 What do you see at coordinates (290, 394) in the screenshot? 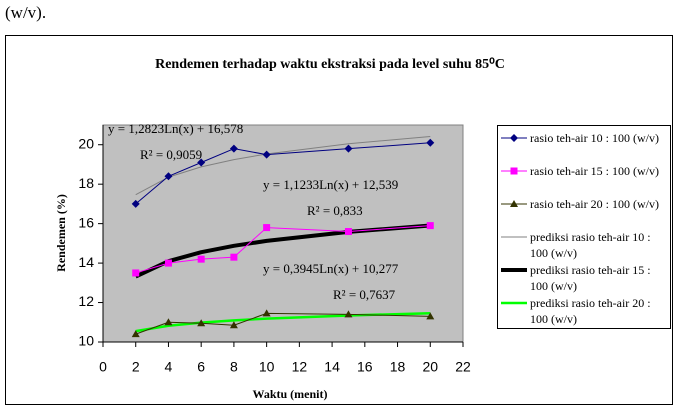
I see `x-axis-title: Waktu (menit)` at bounding box center [290, 394].